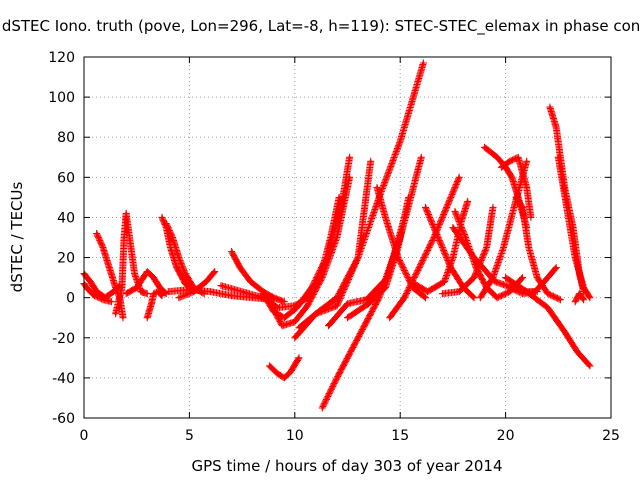 Image resolution: width=640 pixels, height=480 pixels. Describe the element at coordinates (506, 436) in the screenshot. I see `x-tick-label: 20` at that location.